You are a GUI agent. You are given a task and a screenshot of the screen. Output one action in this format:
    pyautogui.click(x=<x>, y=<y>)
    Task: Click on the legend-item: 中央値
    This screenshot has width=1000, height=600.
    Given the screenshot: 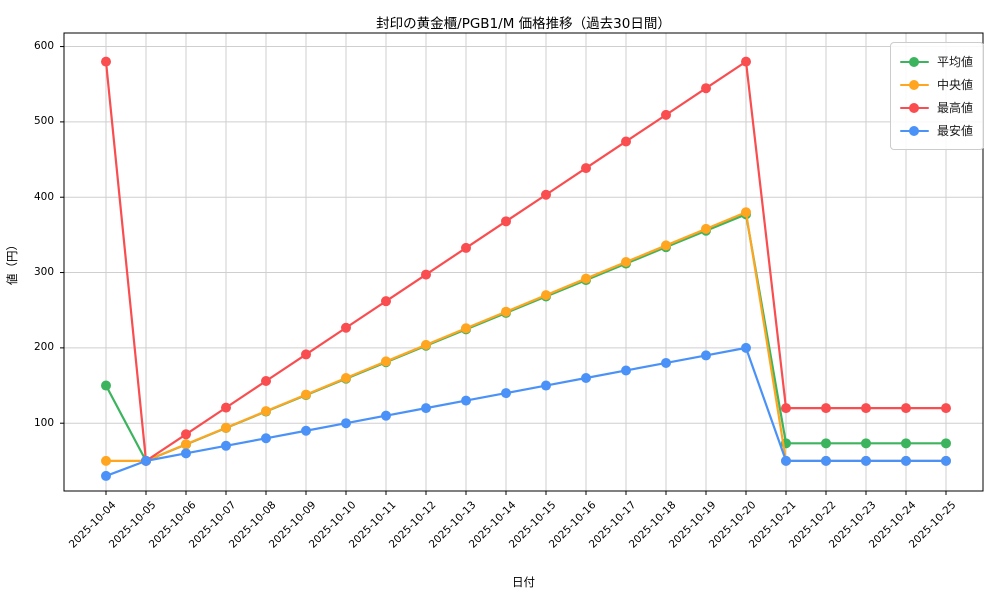 What is the action you would take?
    pyautogui.click(x=936, y=84)
    